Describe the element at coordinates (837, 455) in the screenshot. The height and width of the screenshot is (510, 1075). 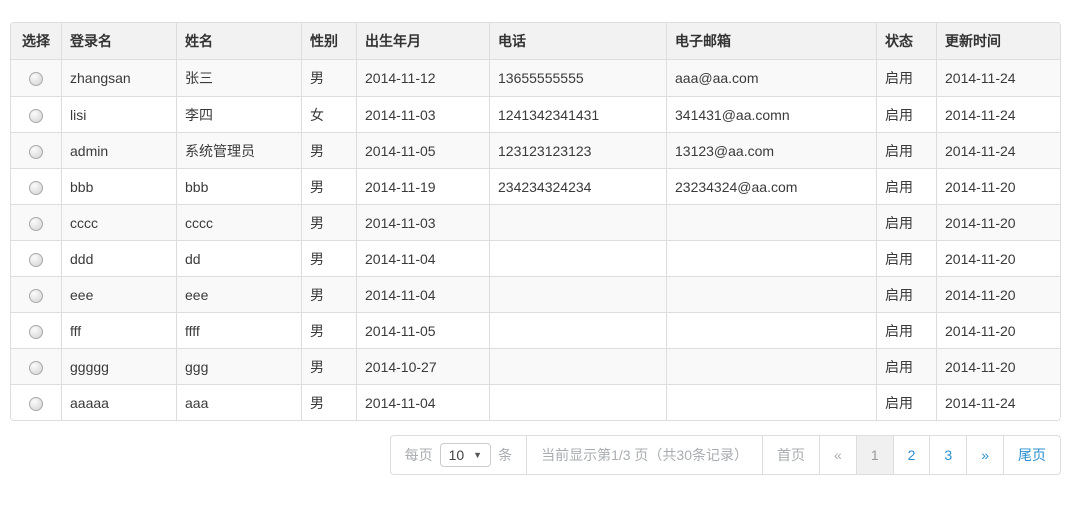
I see `pager-prev-button: «` at that location.